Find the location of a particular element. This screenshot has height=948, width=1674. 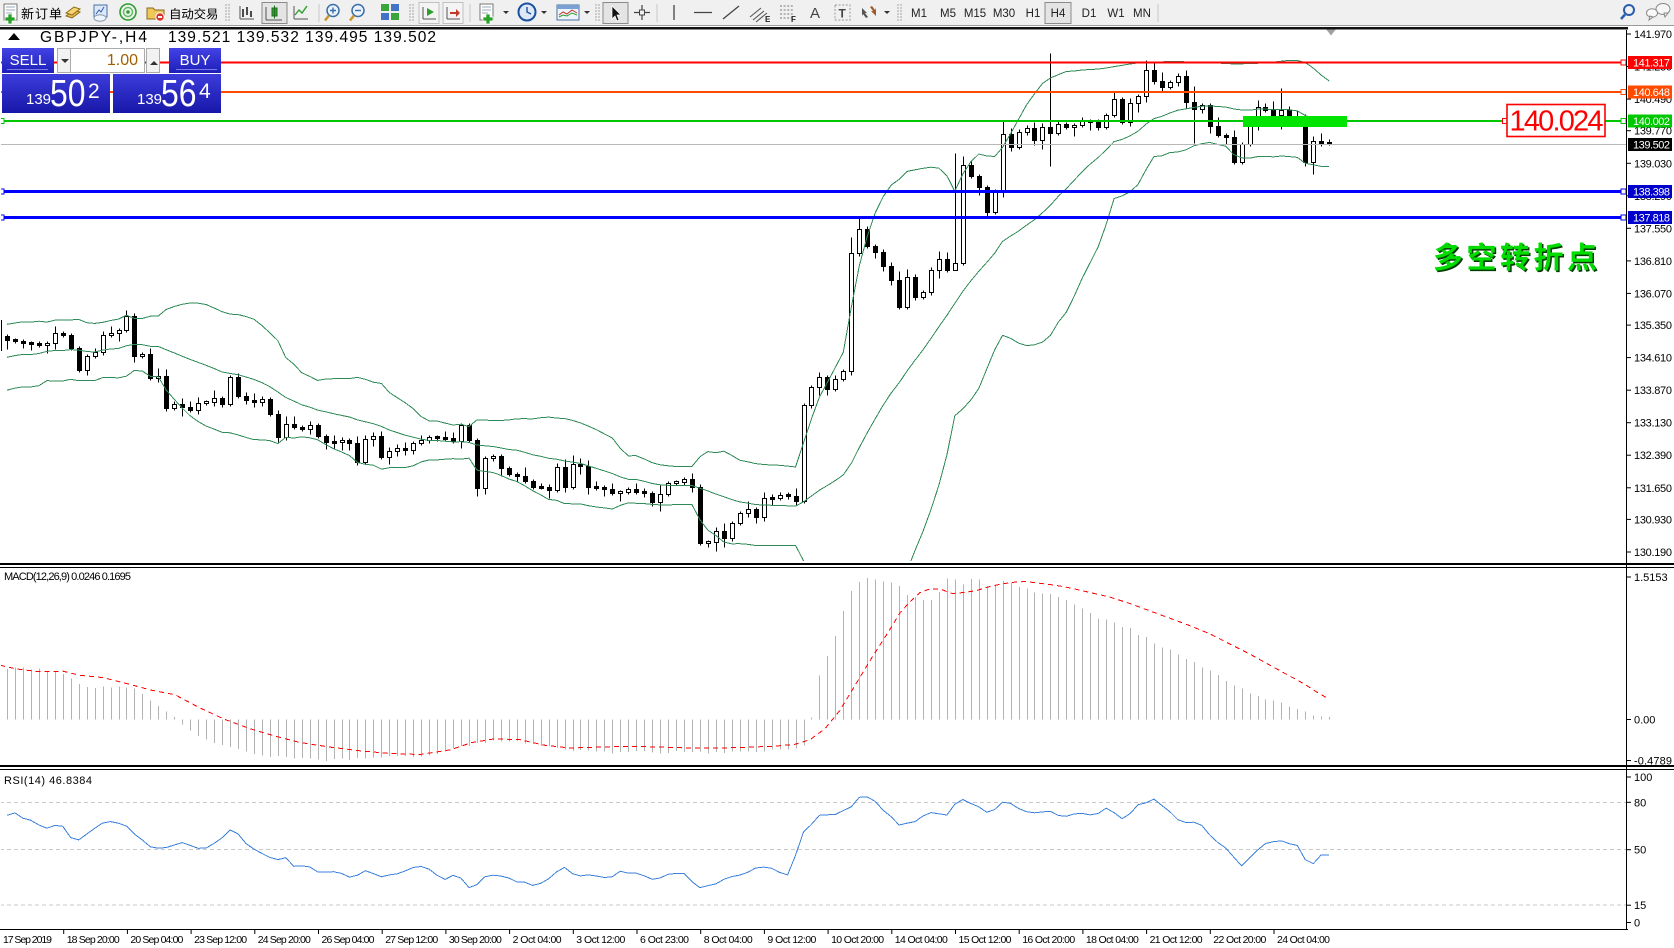

svg-text: GBPJPY-,H4 is located at coordinates (93, 37).